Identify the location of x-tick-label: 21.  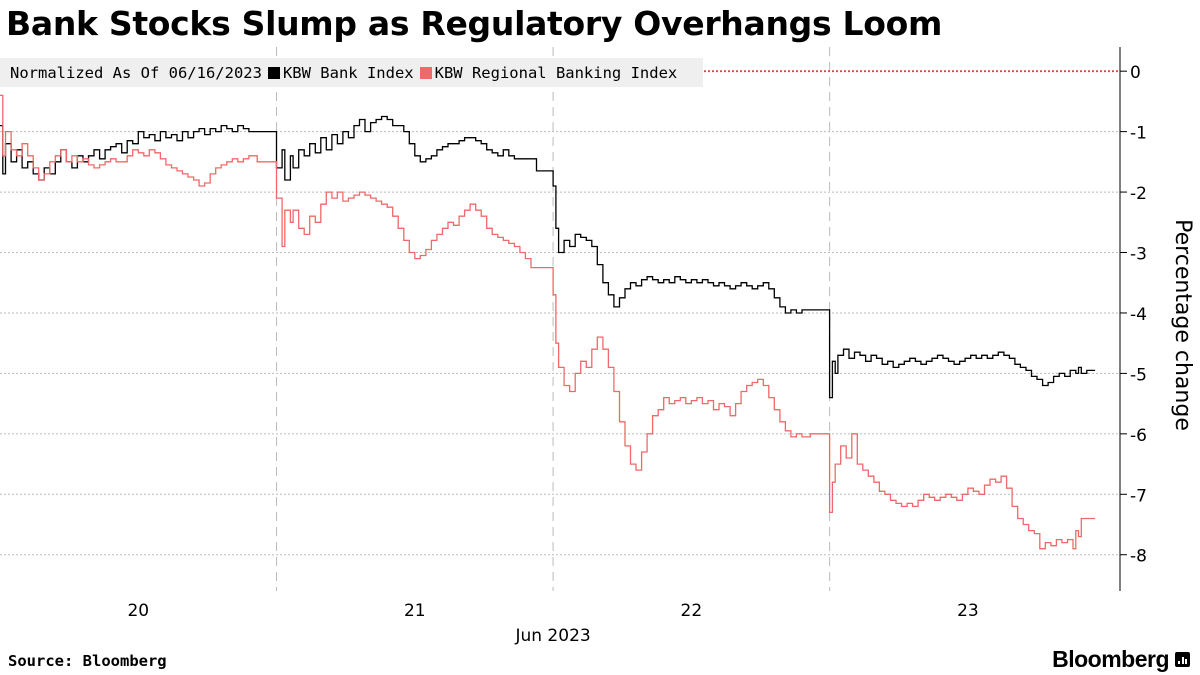
(415, 611).